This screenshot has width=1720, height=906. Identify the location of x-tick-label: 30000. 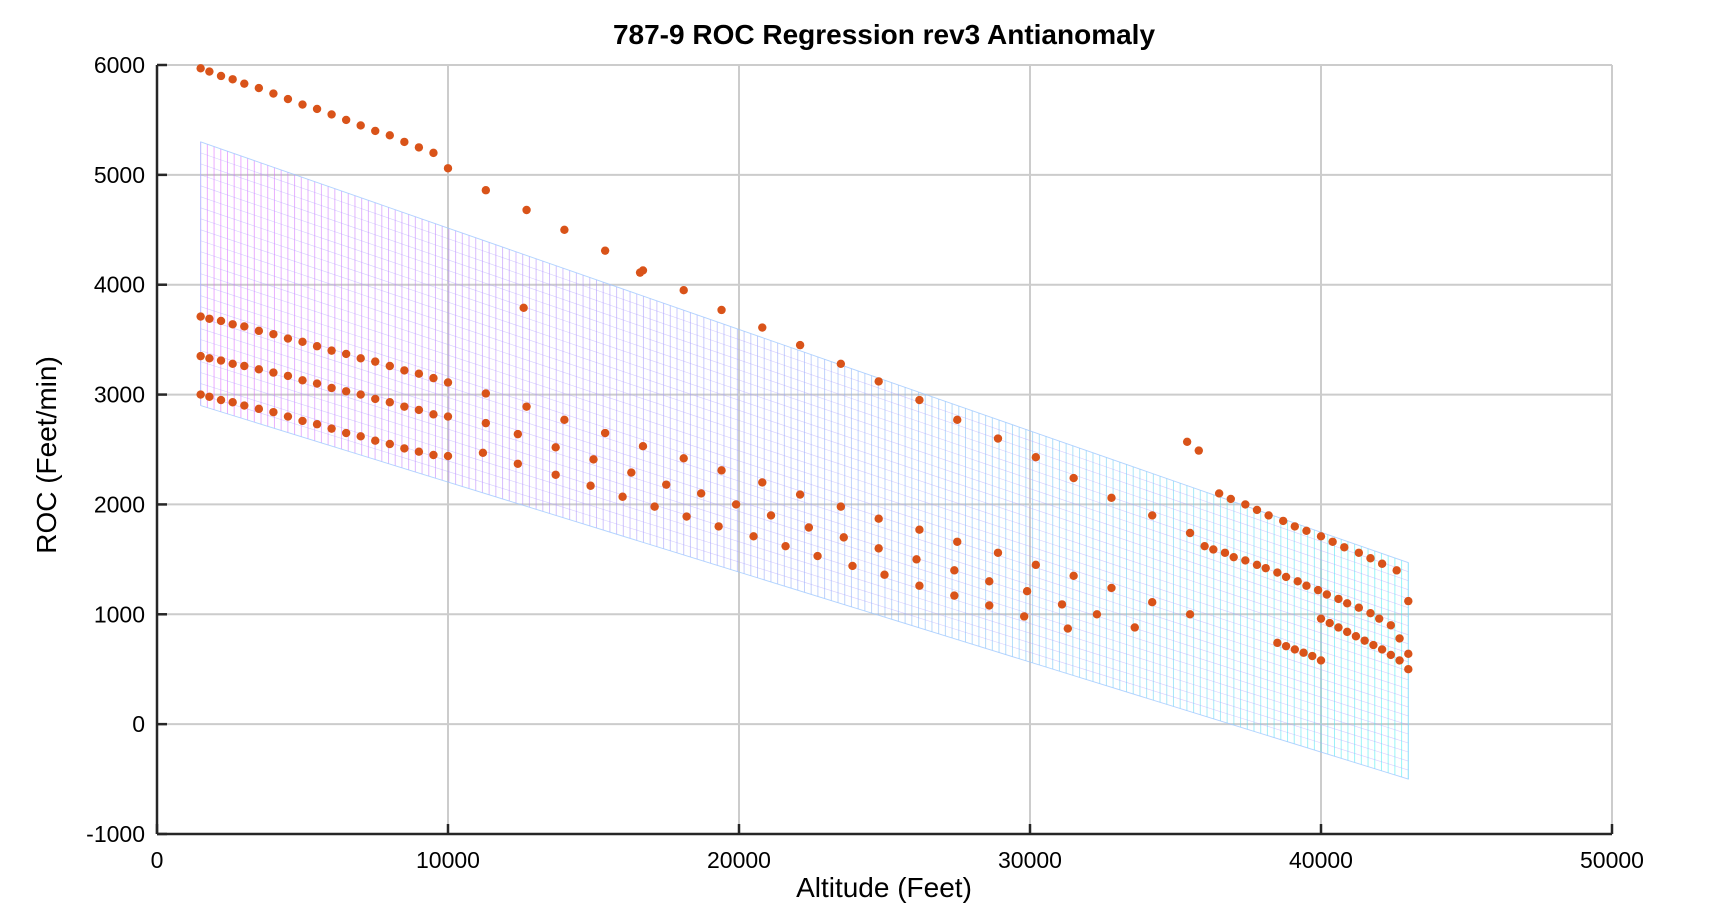
(1030, 860).